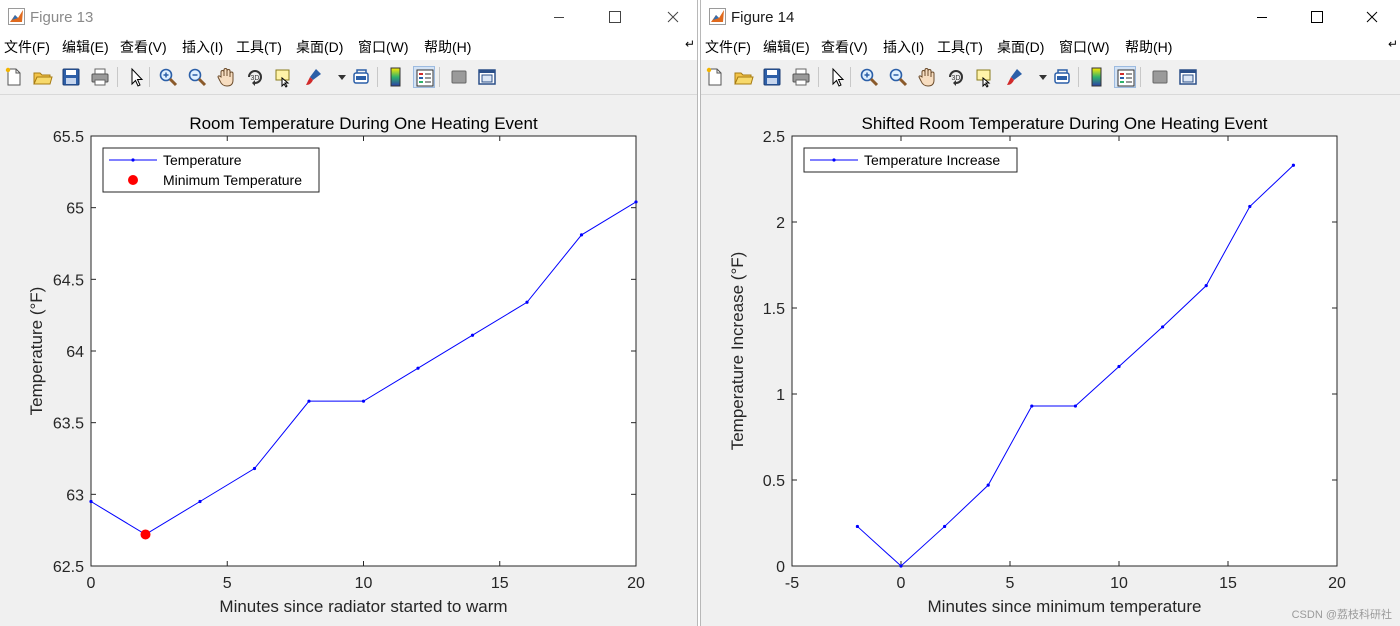  I want to click on minimize-icon, so click(559, 17).